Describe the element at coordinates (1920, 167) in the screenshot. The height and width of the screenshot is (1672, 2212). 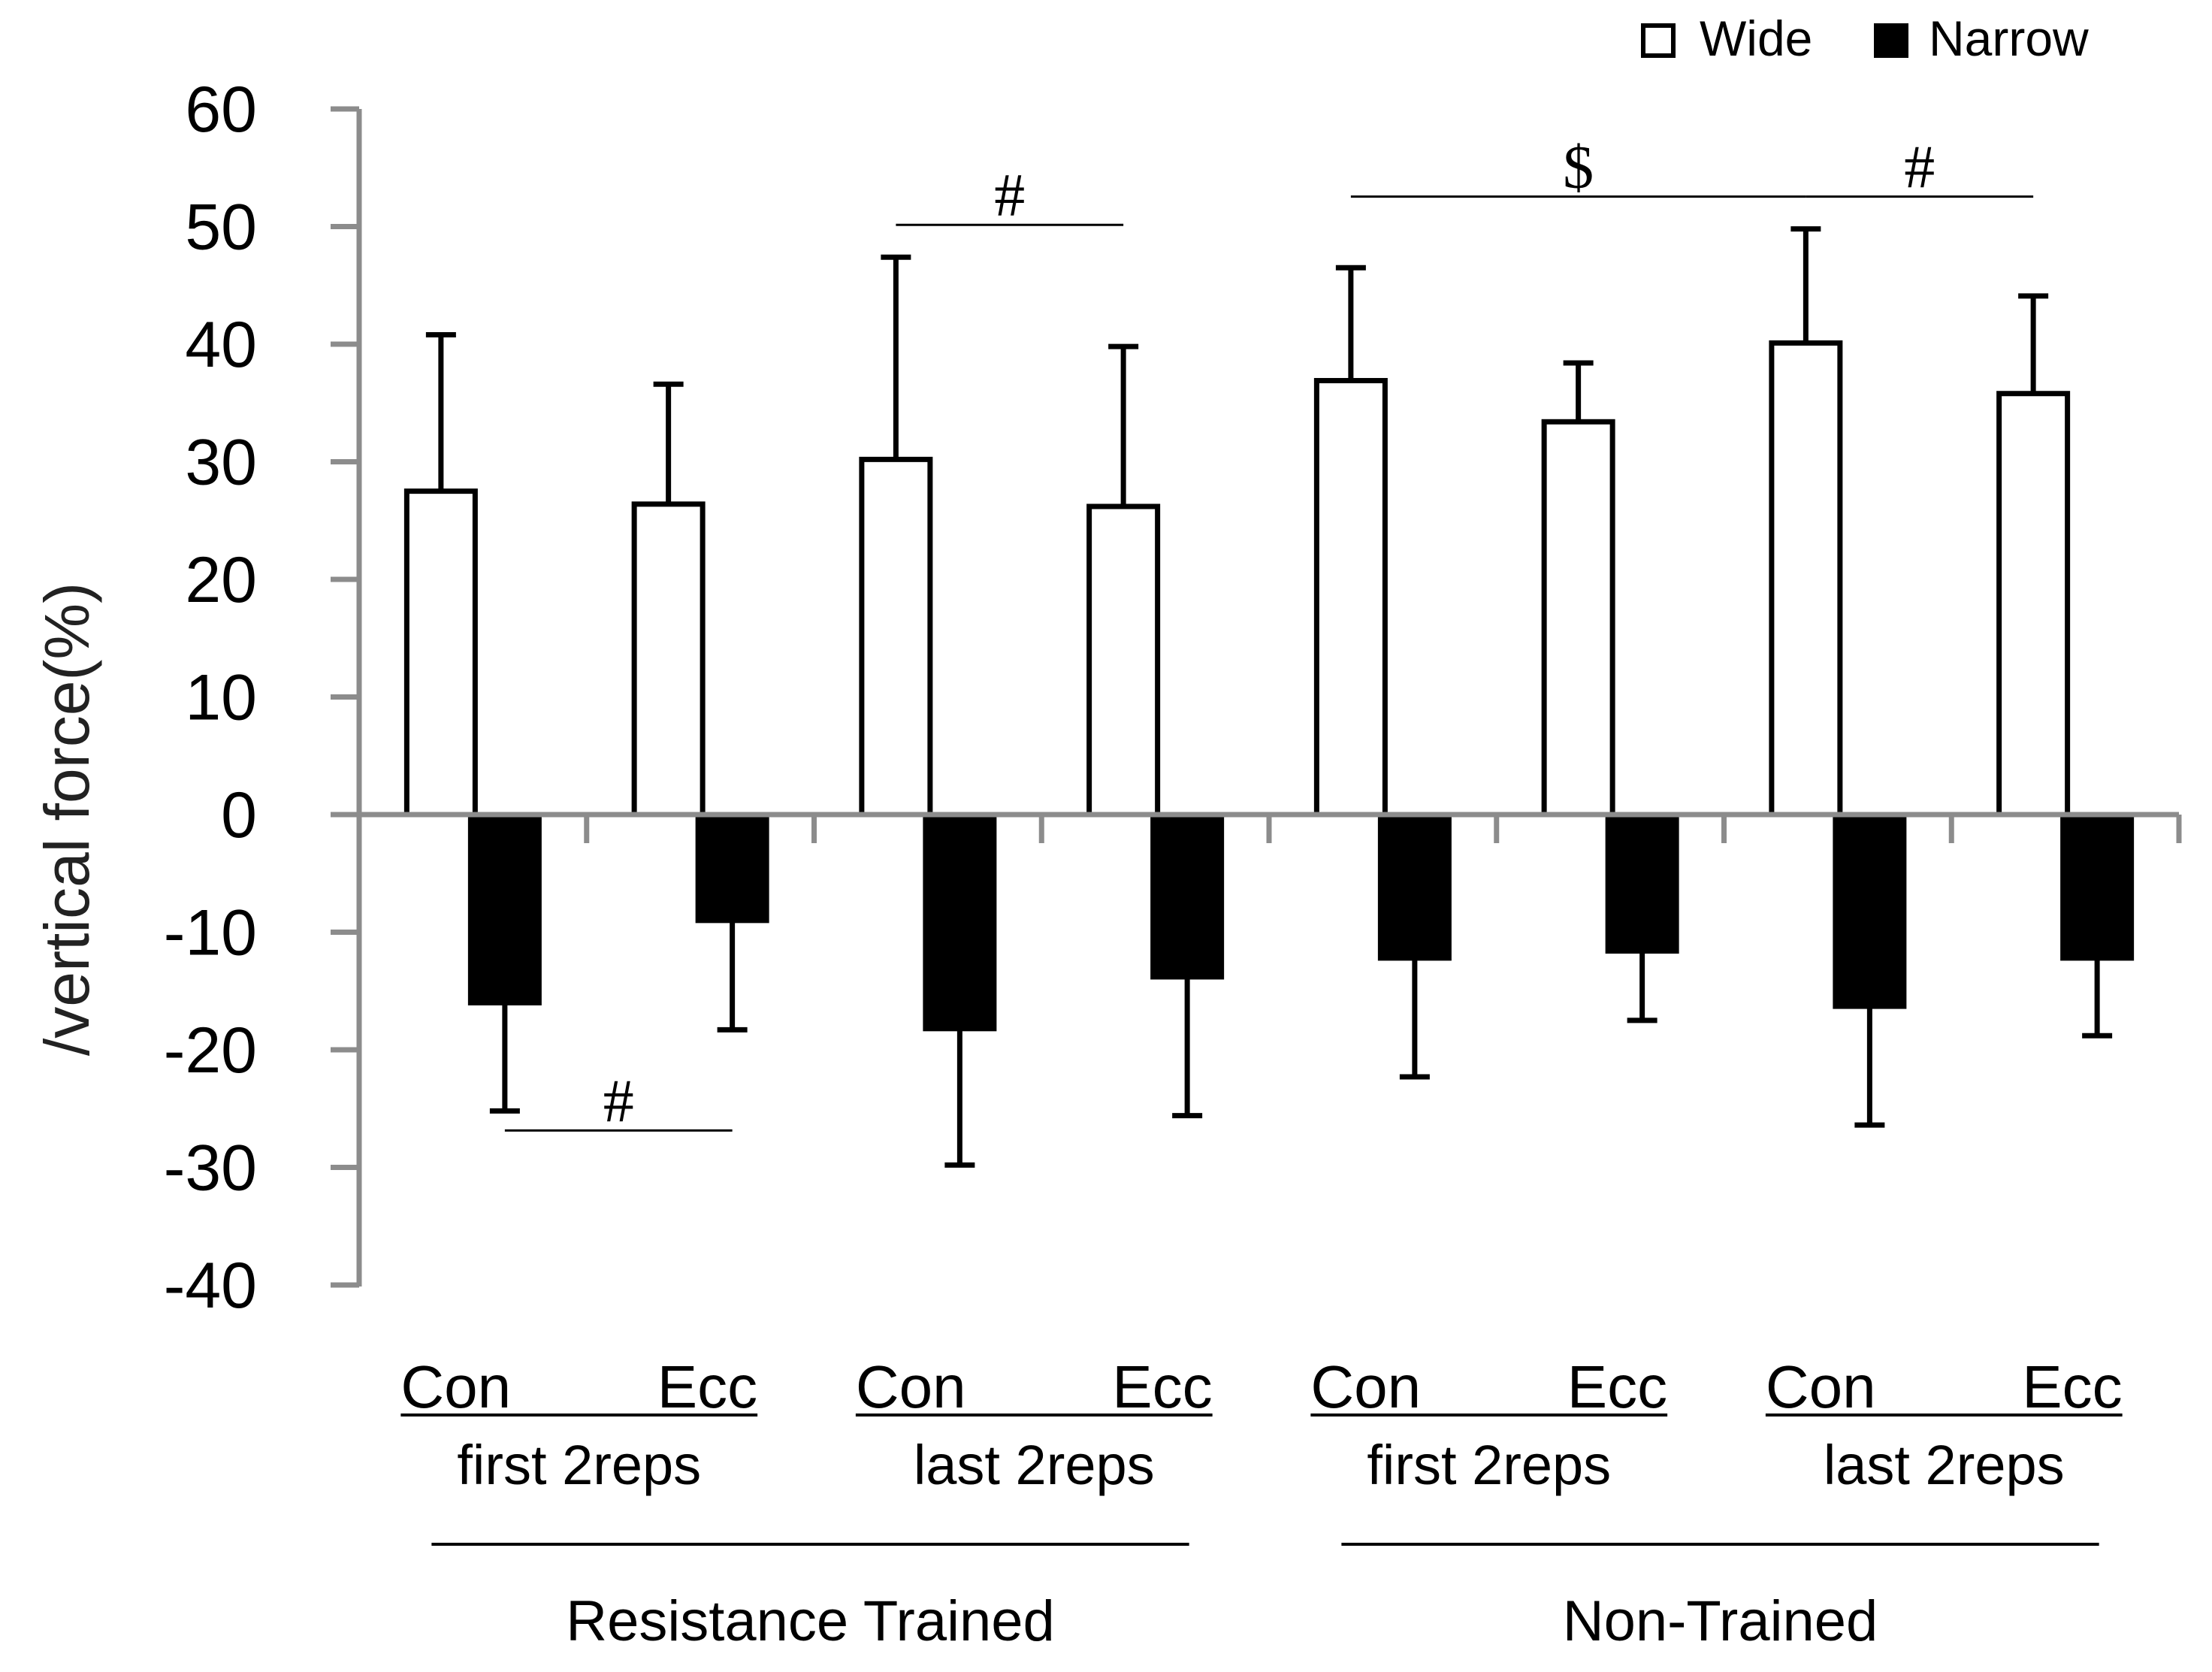
I see `significance-symbol-3: #` at that location.